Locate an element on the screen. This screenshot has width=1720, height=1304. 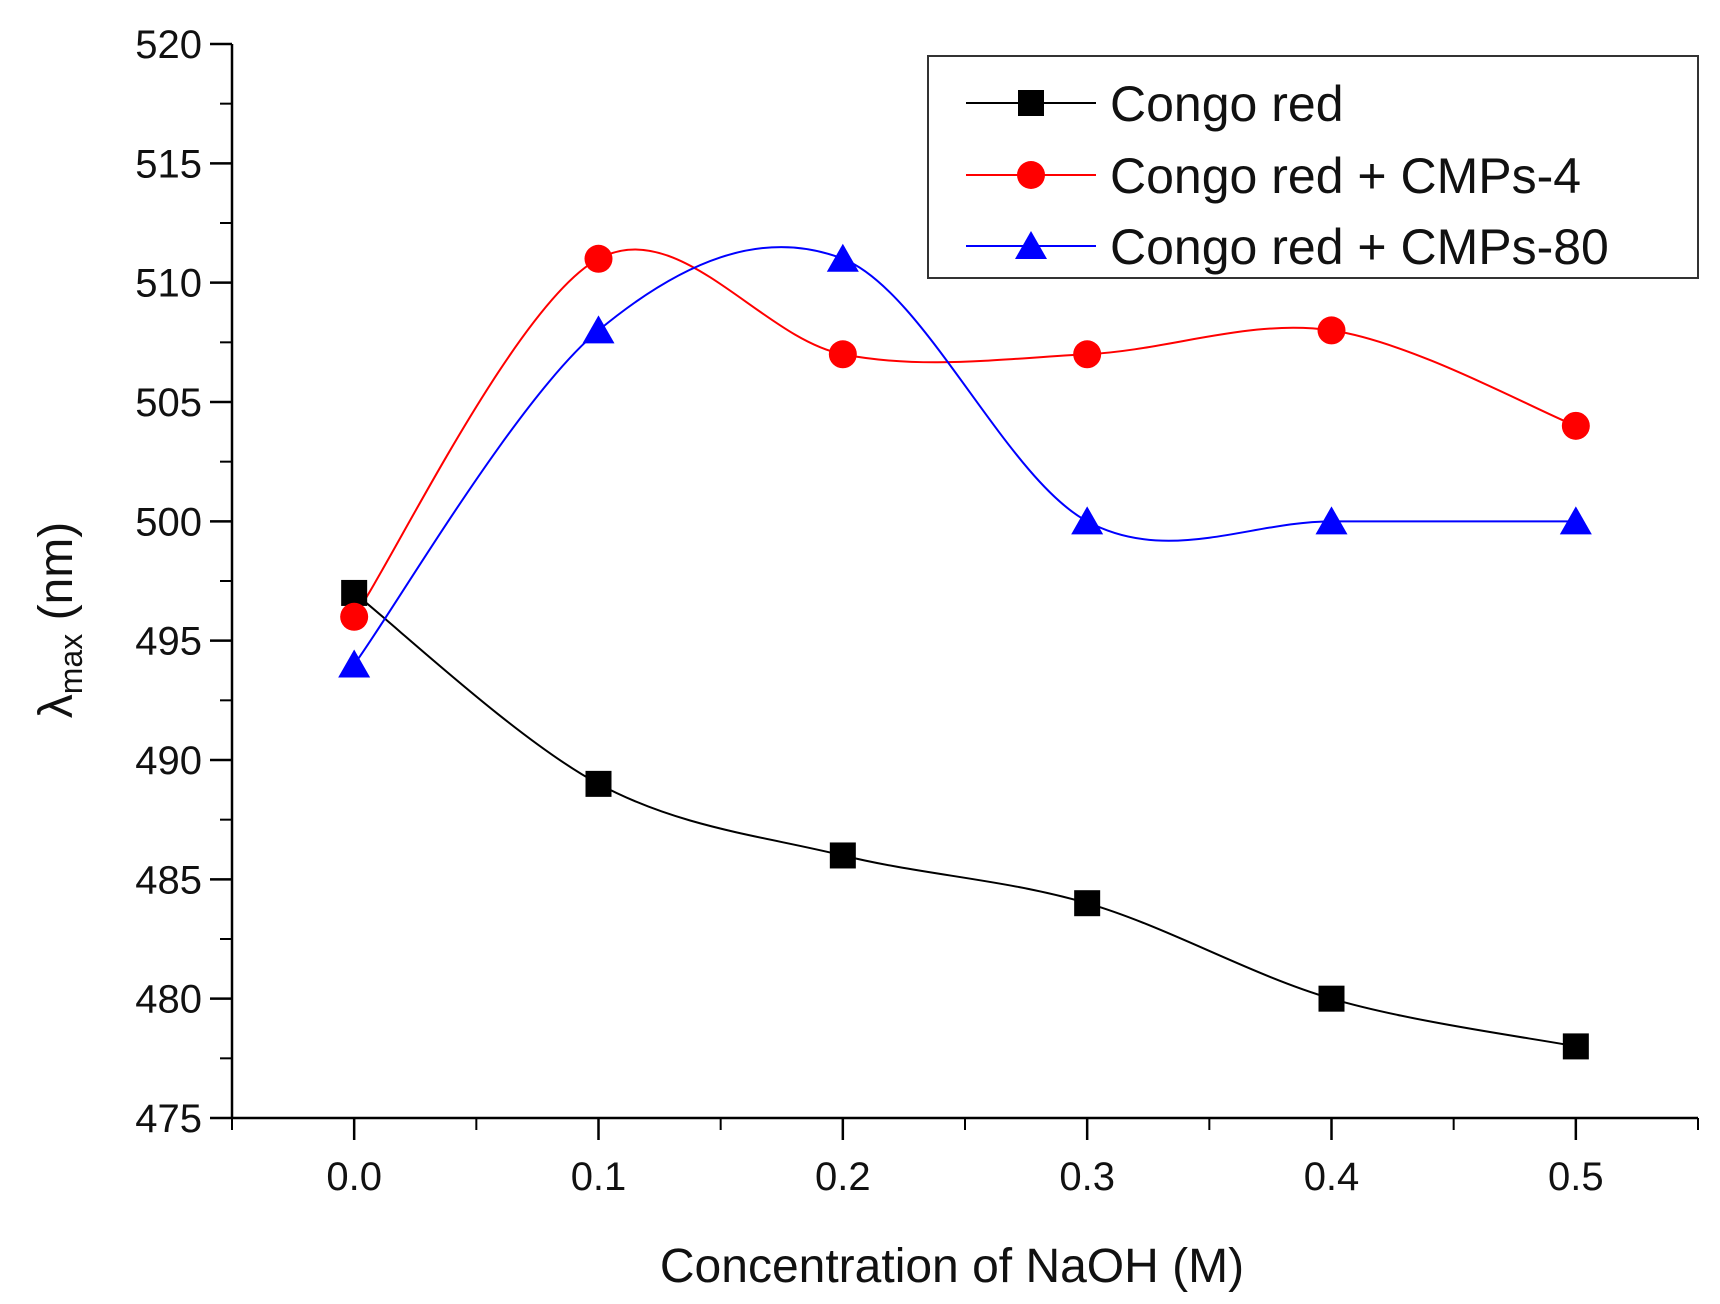
y-tick-label: 475 is located at coordinates (168, 1119).